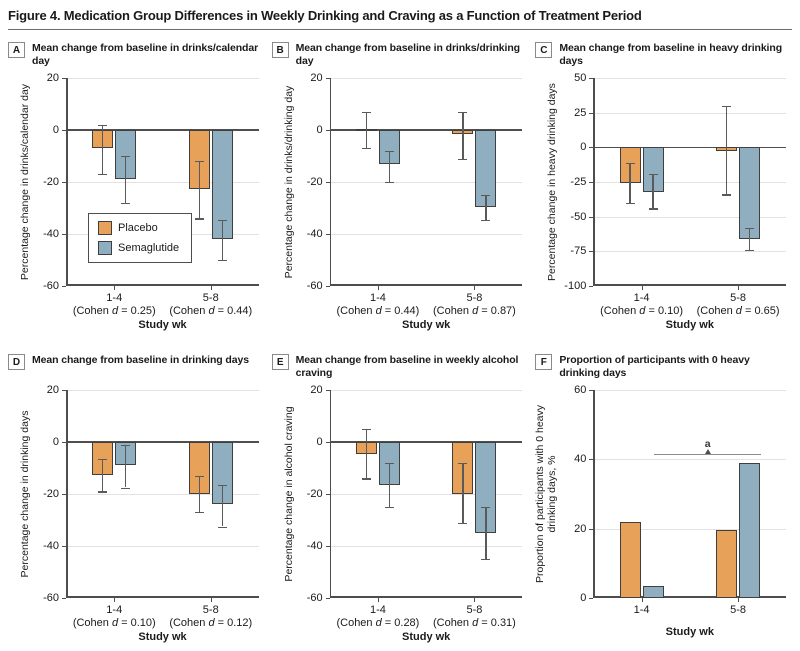 Image resolution: width=800 pixels, height=651 pixels. Describe the element at coordinates (149, 248) in the screenshot. I see `legend-label: Semaglutide` at that location.